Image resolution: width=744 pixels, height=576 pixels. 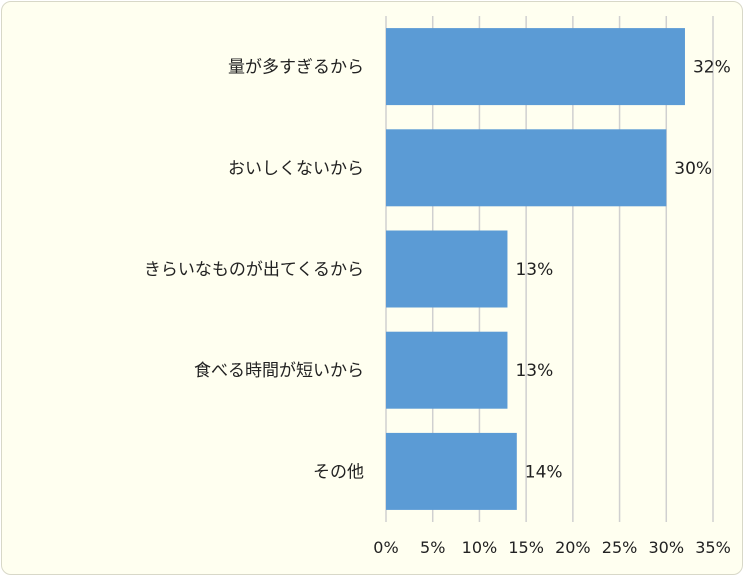 What do you see at coordinates (338, 472) in the screenshot?
I see `category-label: その他` at bounding box center [338, 472].